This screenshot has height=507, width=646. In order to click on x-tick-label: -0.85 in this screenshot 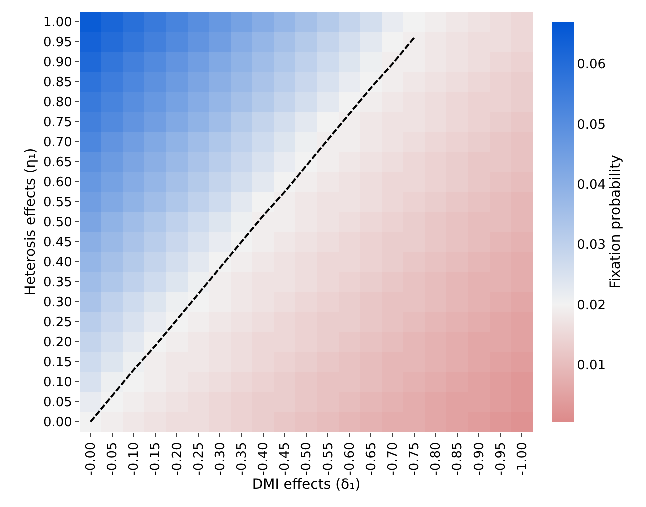, I will do `click(458, 459)`.